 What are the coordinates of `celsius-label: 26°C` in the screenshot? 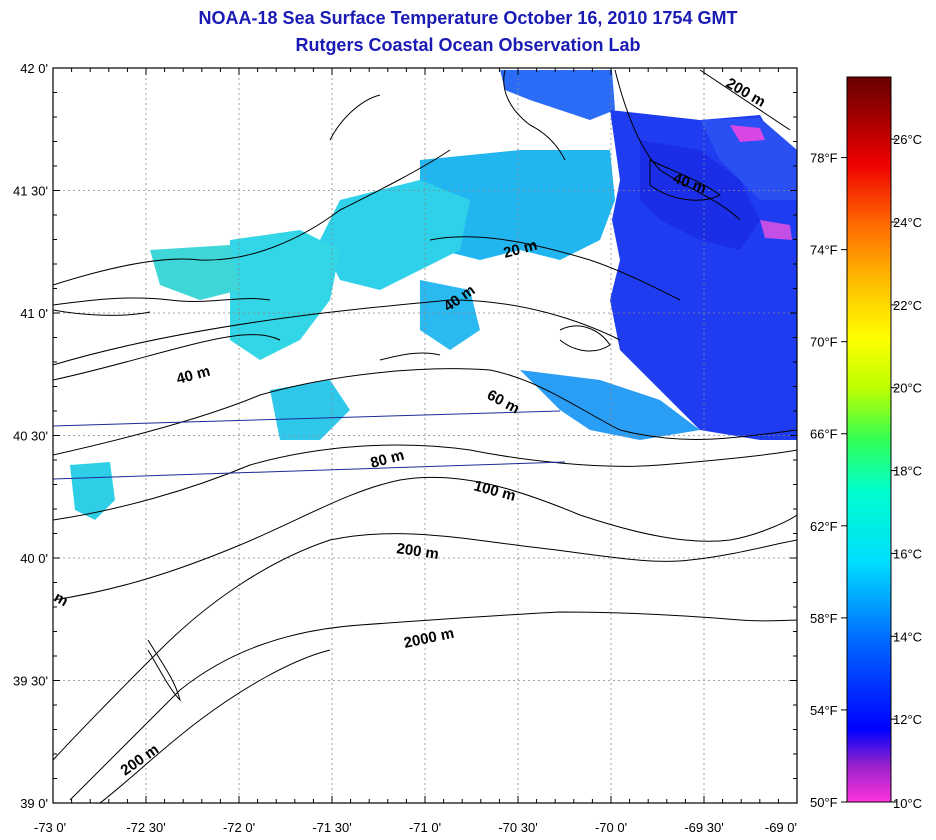 It's located at (907, 139).